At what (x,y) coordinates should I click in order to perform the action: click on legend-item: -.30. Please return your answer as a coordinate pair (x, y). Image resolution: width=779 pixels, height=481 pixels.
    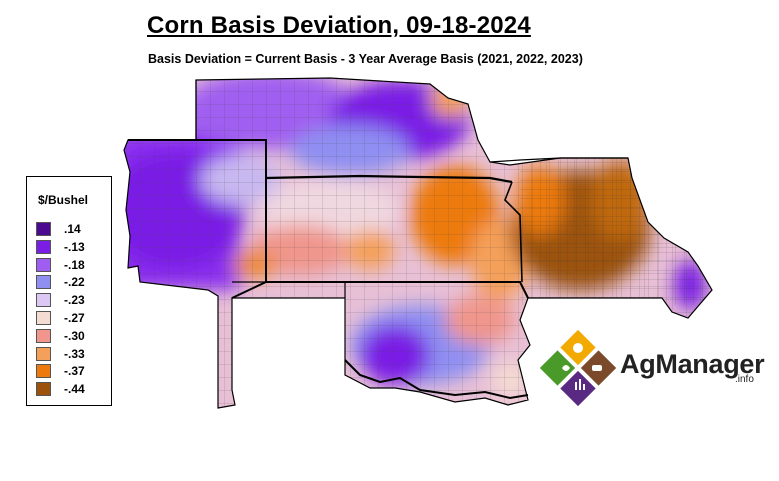
    Looking at the image, I should click on (73, 335).